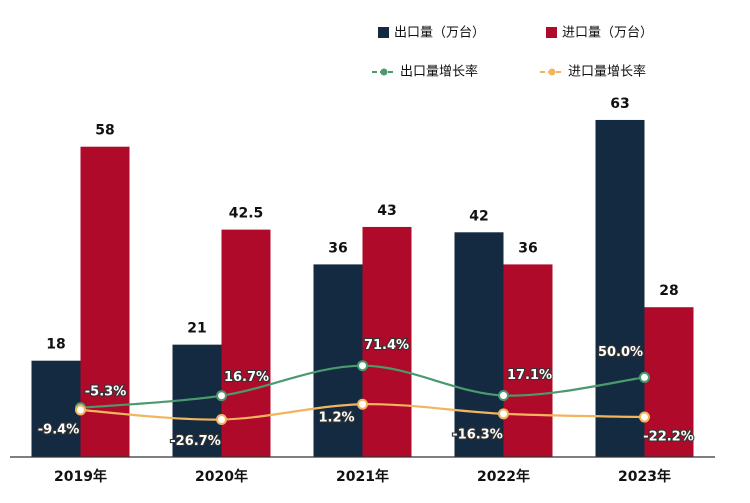  Describe the element at coordinates (503, 476) in the screenshot. I see `x-tick-label: 2022年` at that location.